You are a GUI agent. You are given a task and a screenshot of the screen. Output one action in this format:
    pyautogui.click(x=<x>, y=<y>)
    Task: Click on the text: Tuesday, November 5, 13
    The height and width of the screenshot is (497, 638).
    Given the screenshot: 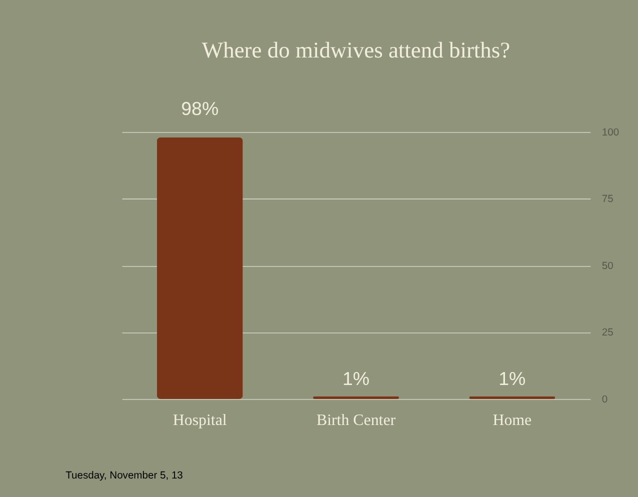 What is the action you would take?
    pyautogui.click(x=125, y=476)
    